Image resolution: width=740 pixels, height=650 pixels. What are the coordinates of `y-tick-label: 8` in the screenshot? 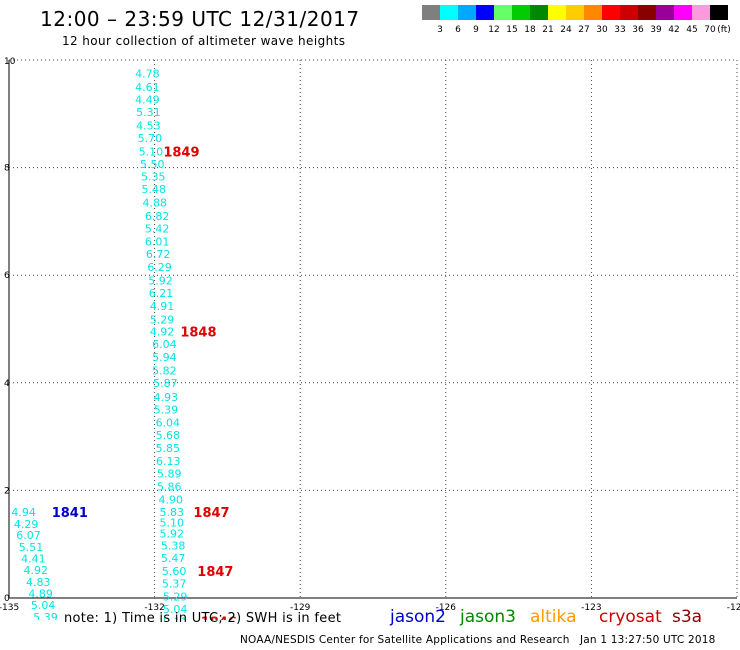 It's located at (7, 169).